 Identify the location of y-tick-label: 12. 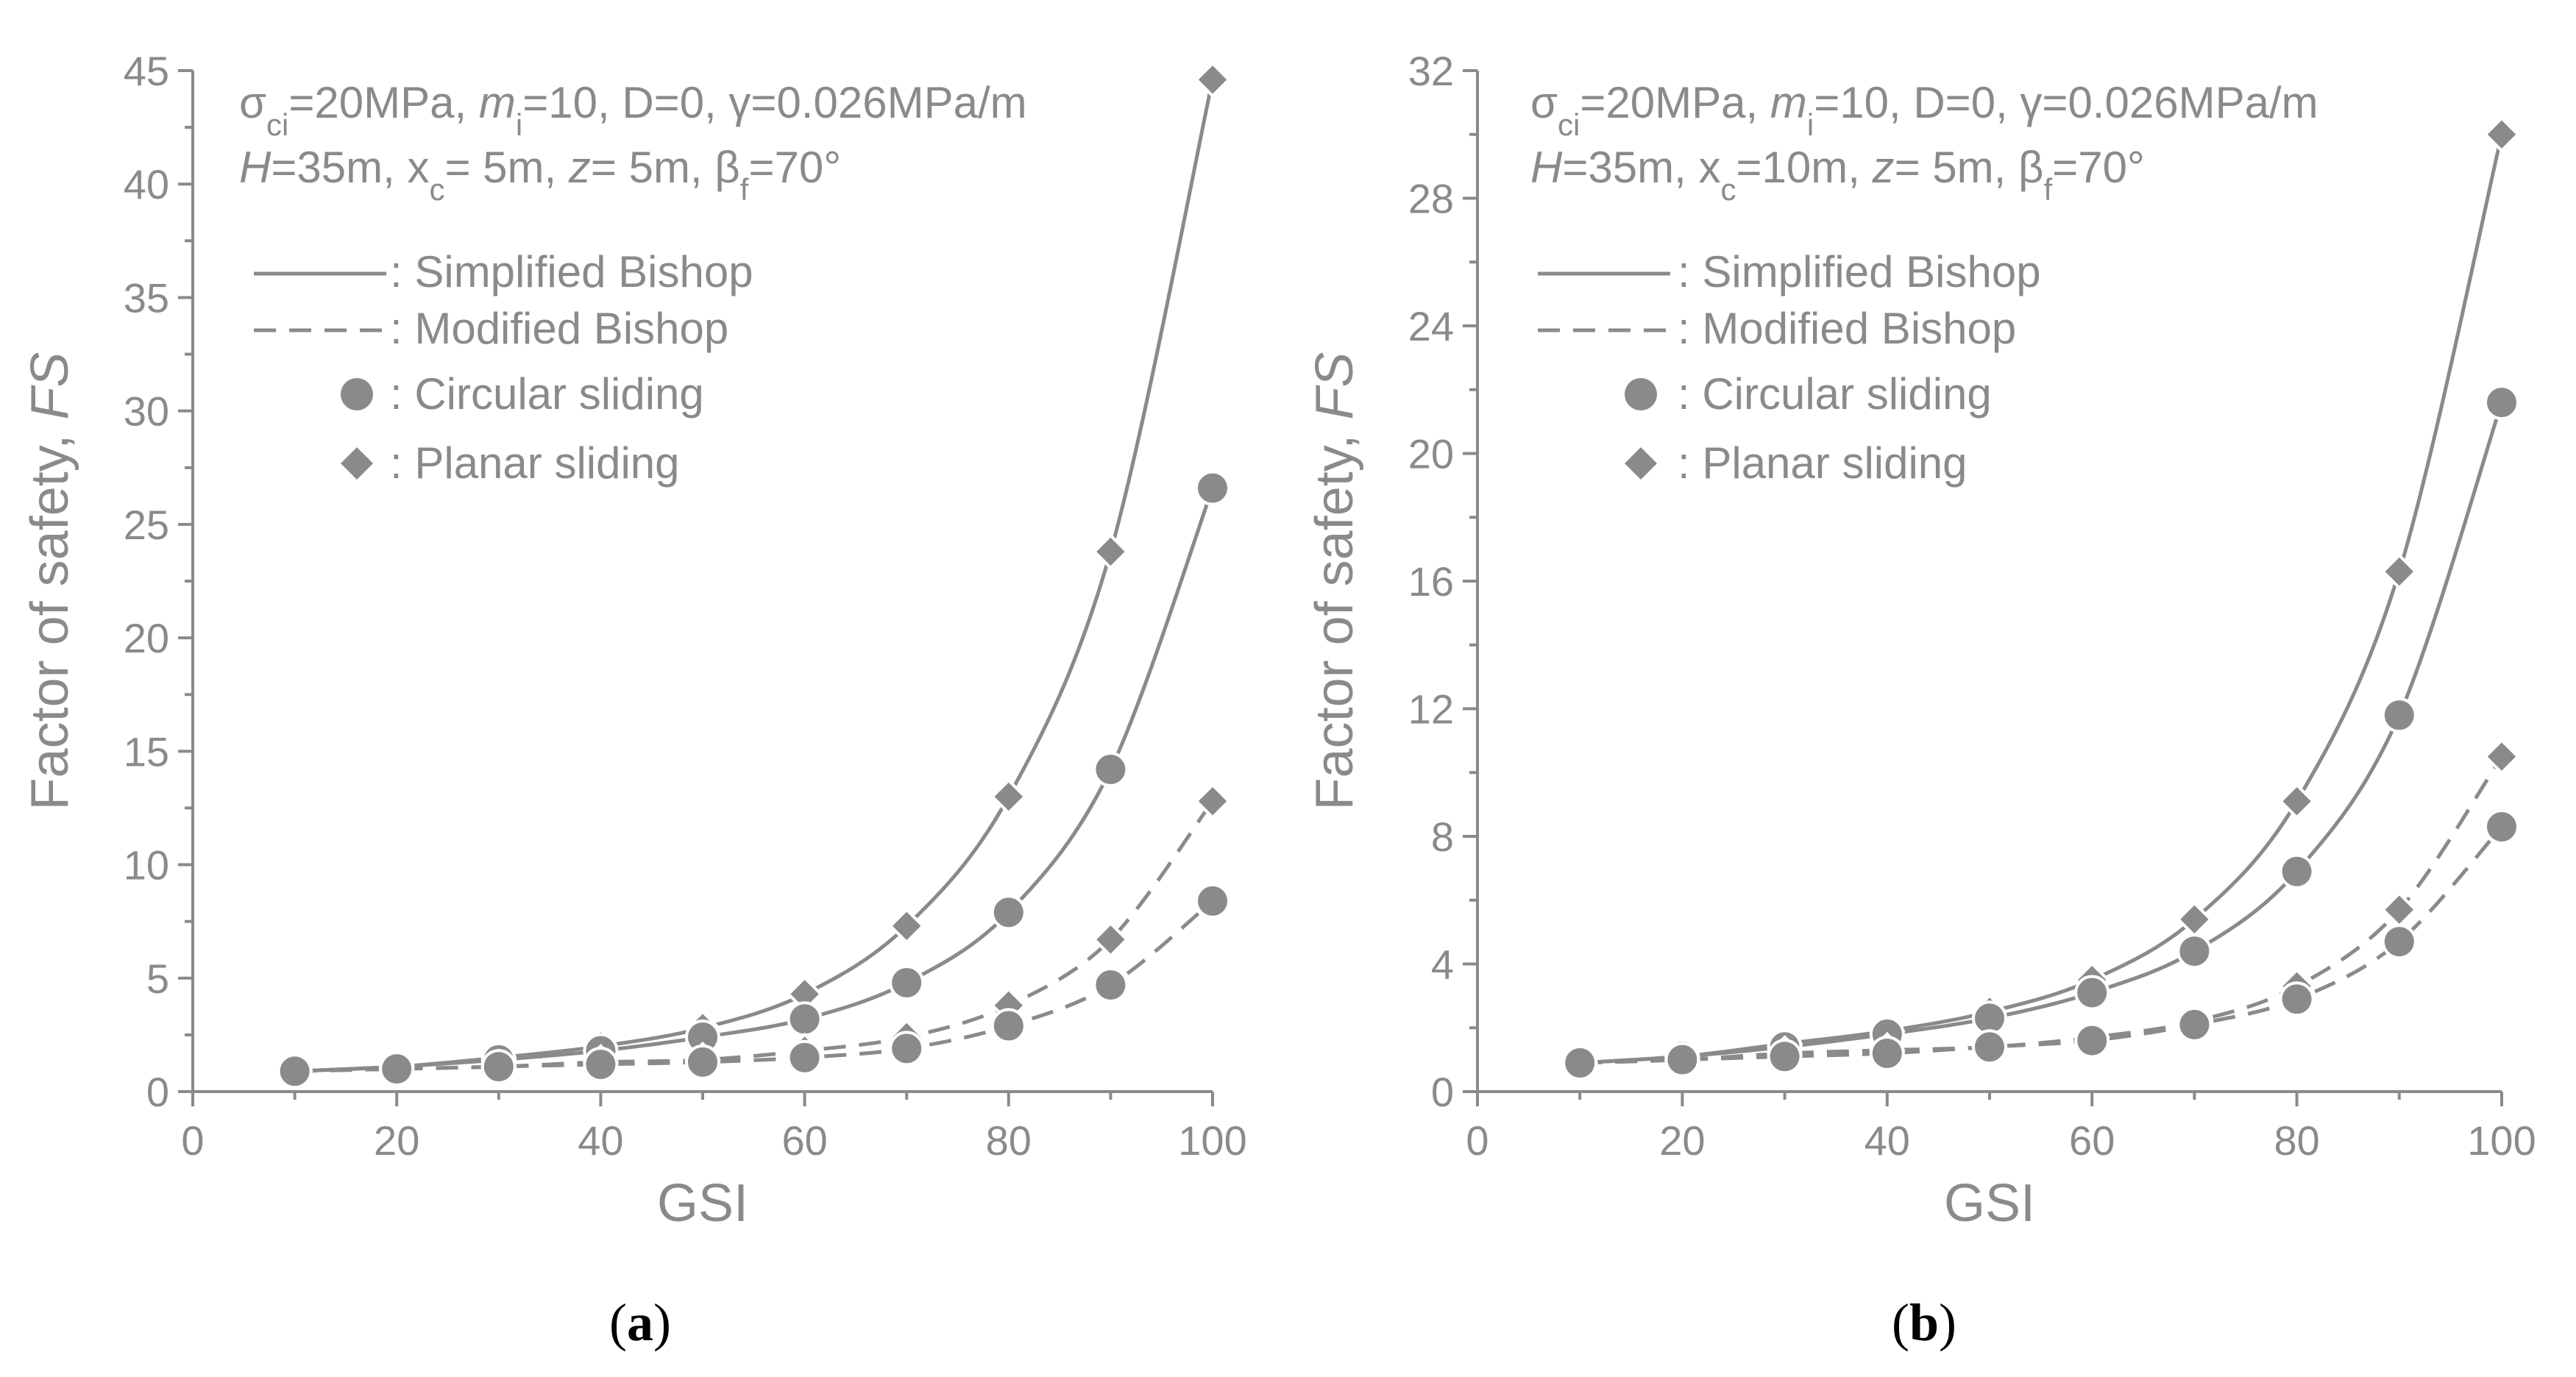
(1431, 710).